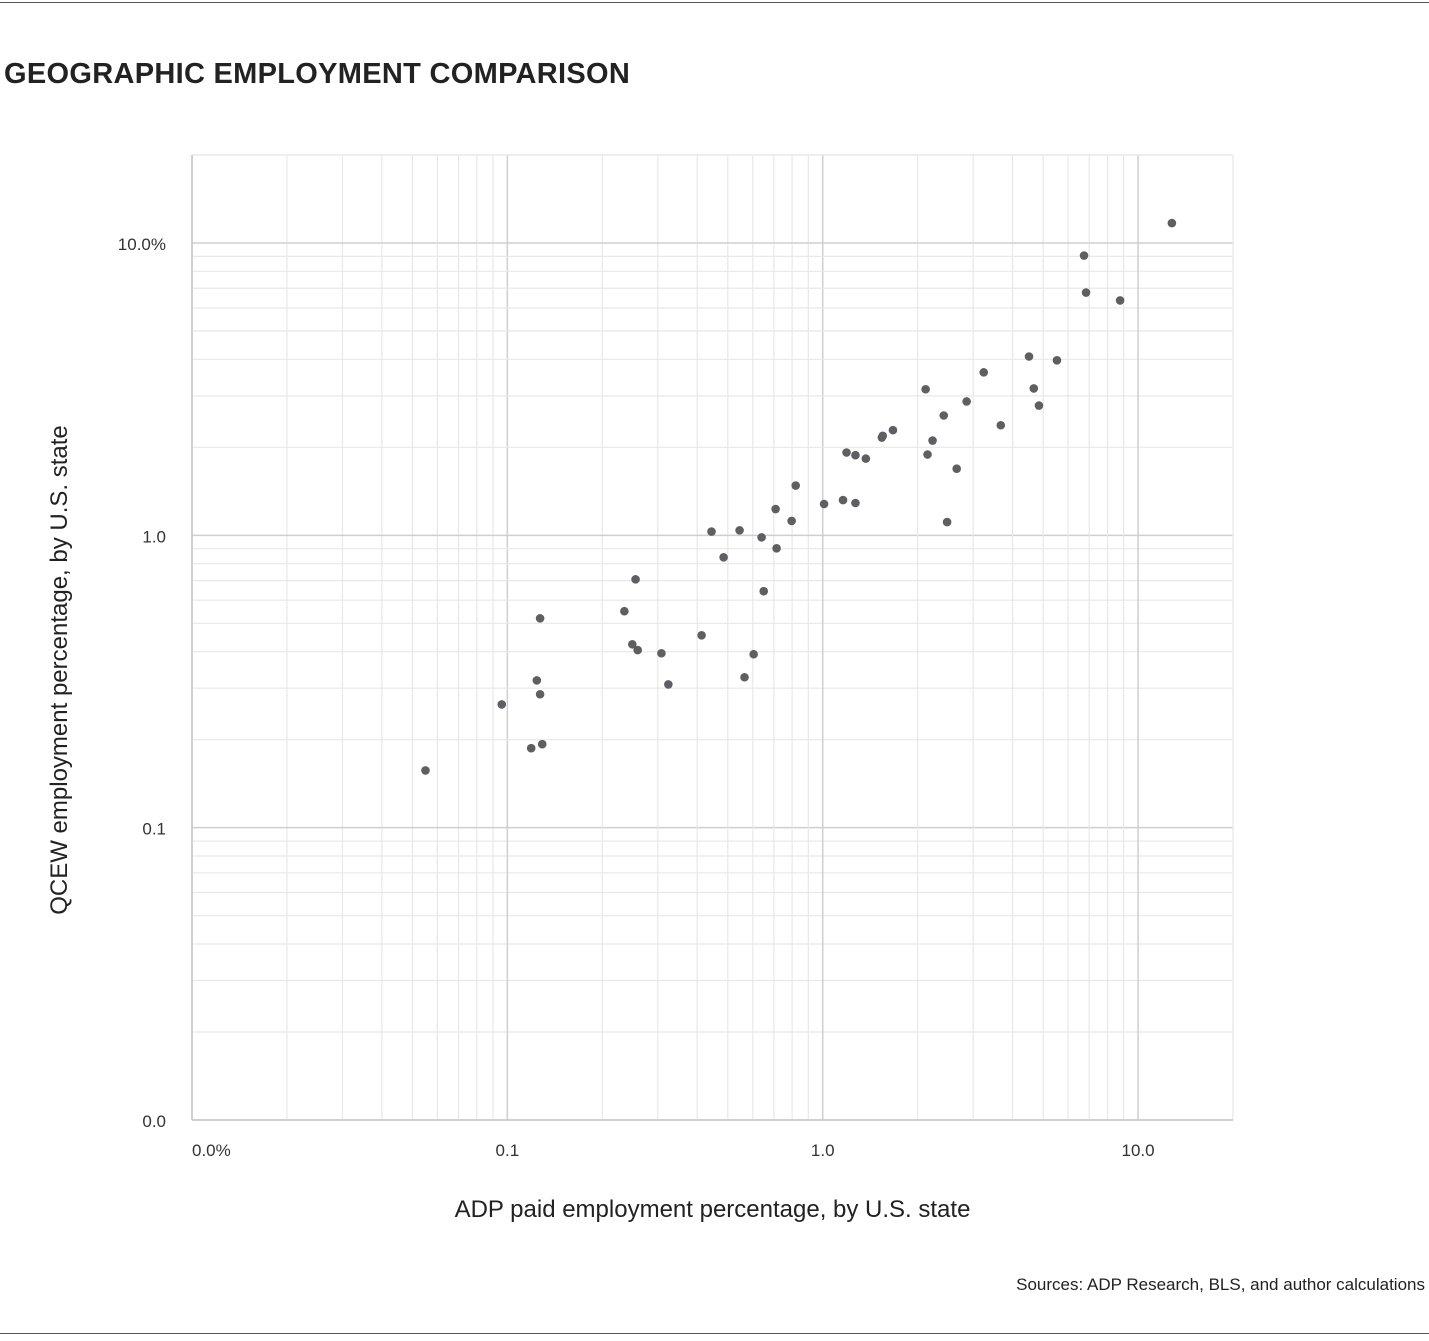 This screenshot has height=1341, width=1429. Describe the element at coordinates (317, 74) in the screenshot. I see `chart-title: GEOGRAPHIC EMPLOYMENT COMPARISON` at that location.